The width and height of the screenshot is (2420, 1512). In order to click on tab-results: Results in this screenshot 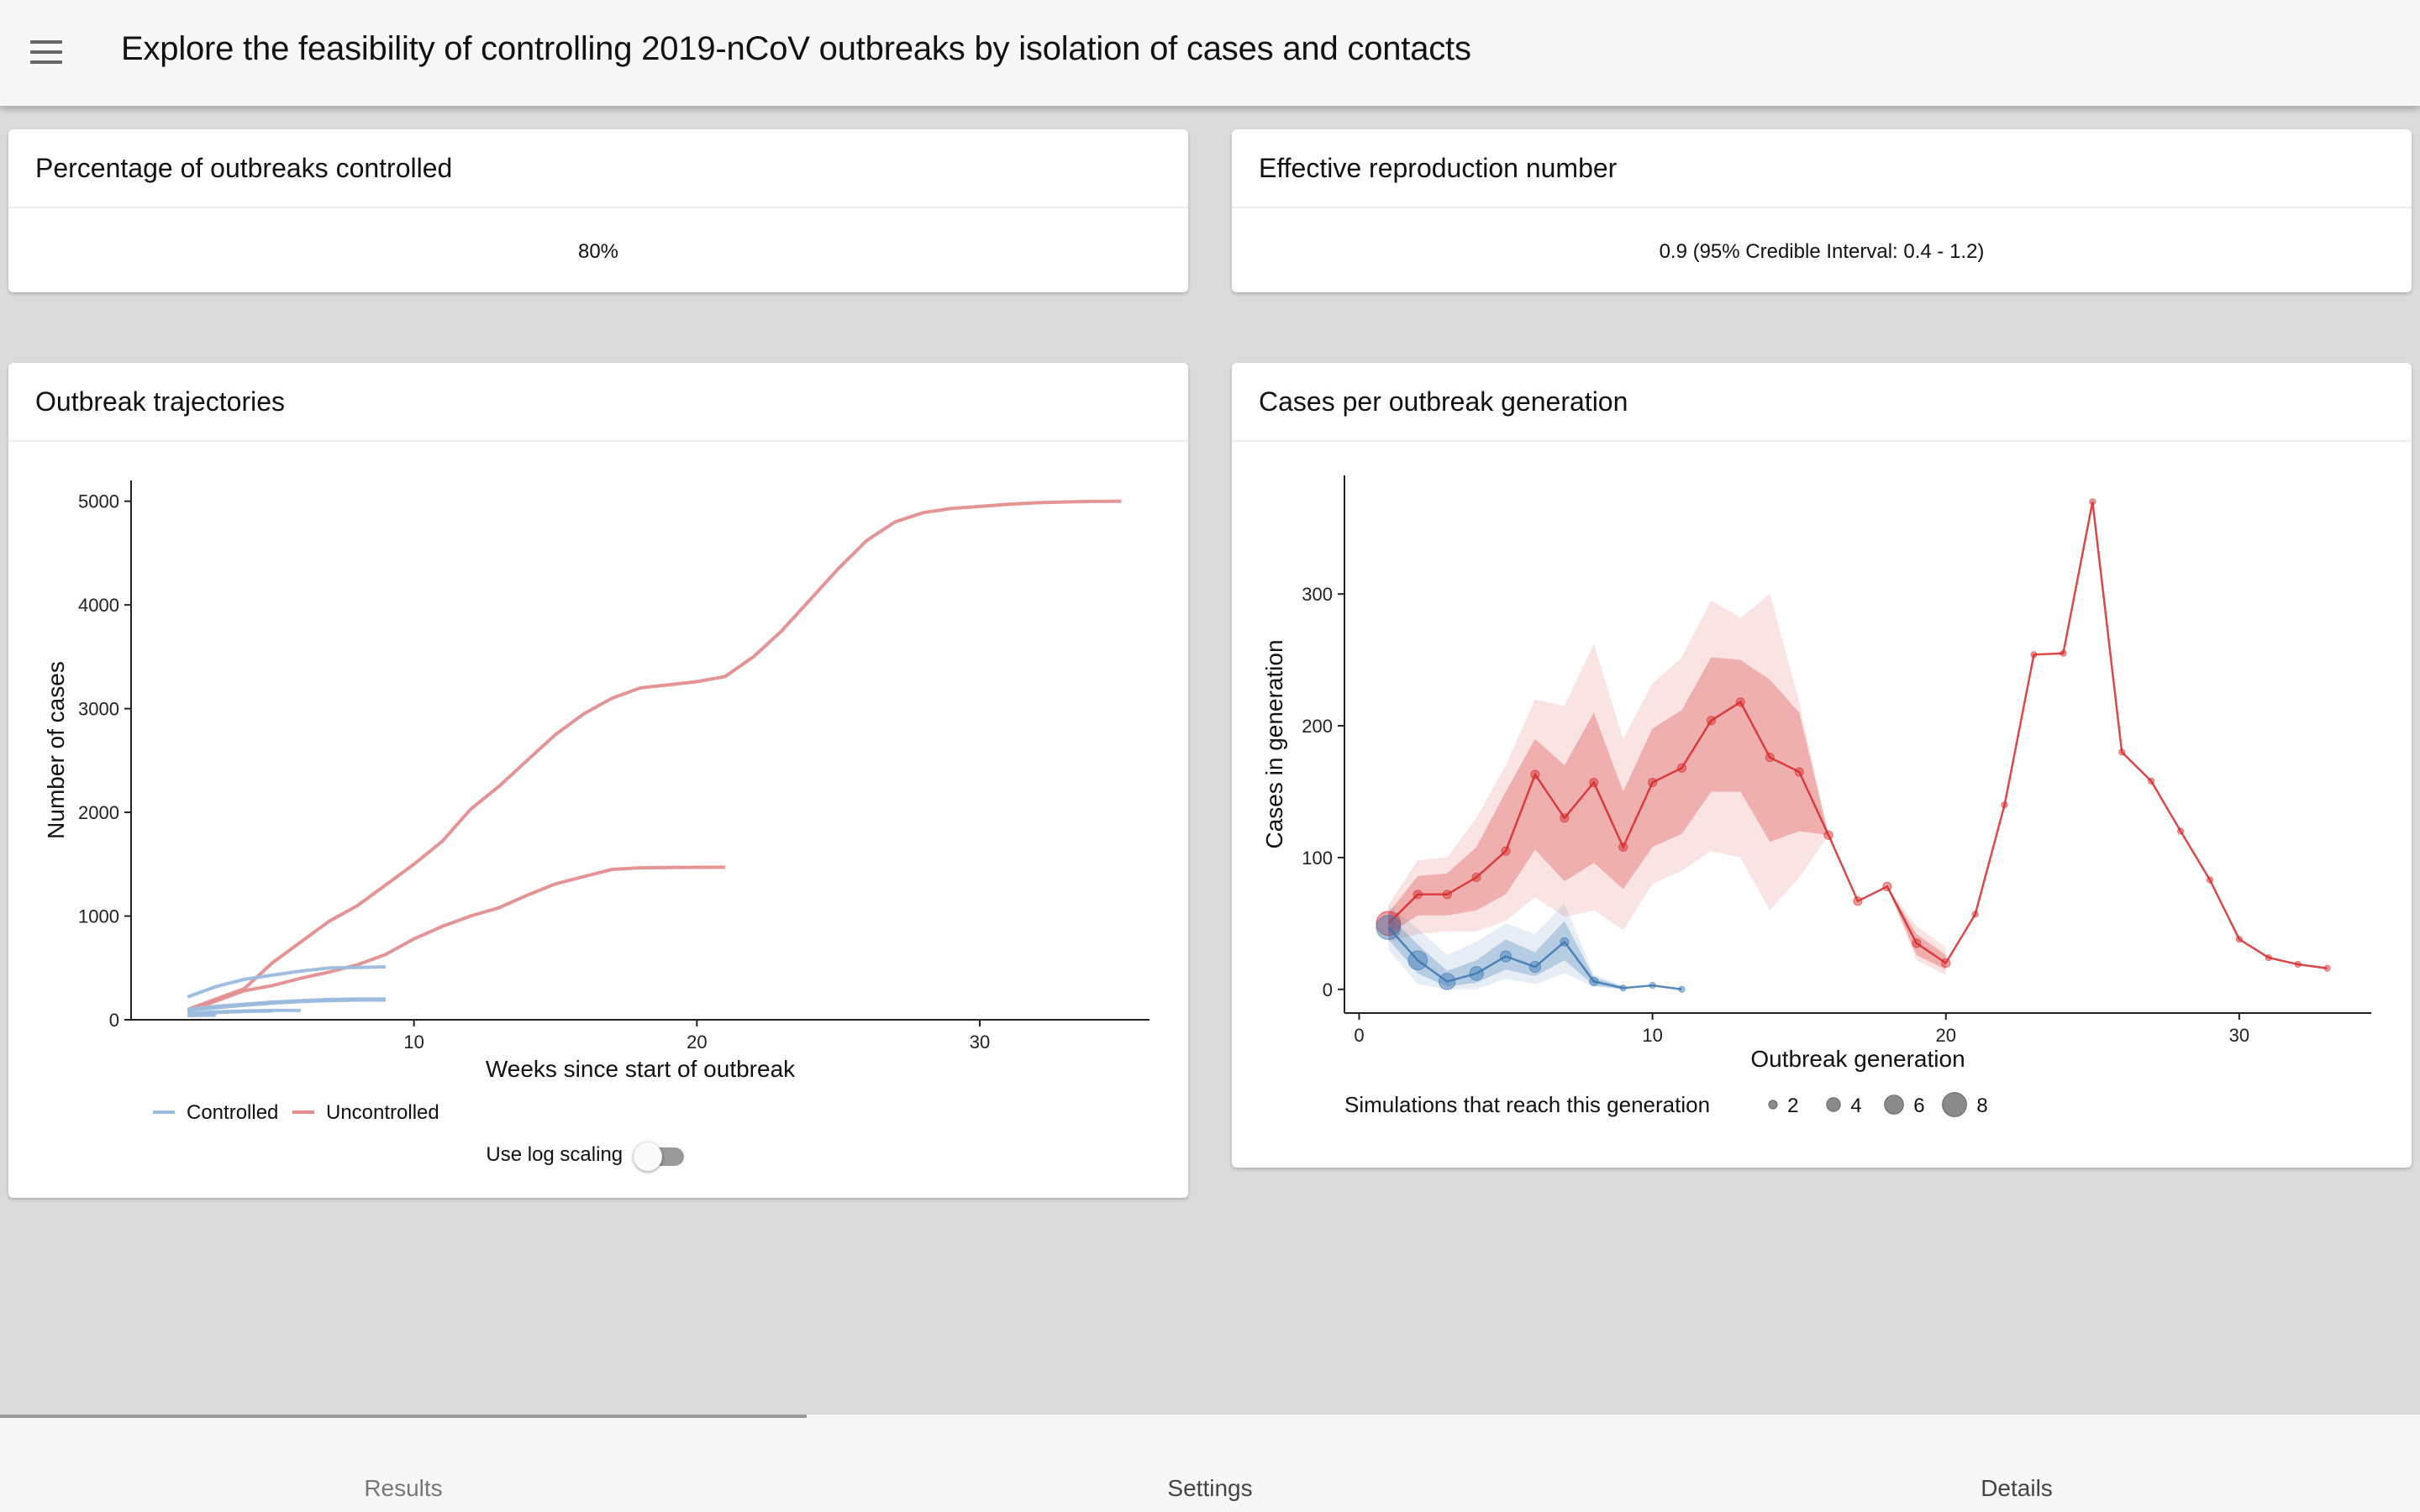, I will do `click(404, 1488)`.